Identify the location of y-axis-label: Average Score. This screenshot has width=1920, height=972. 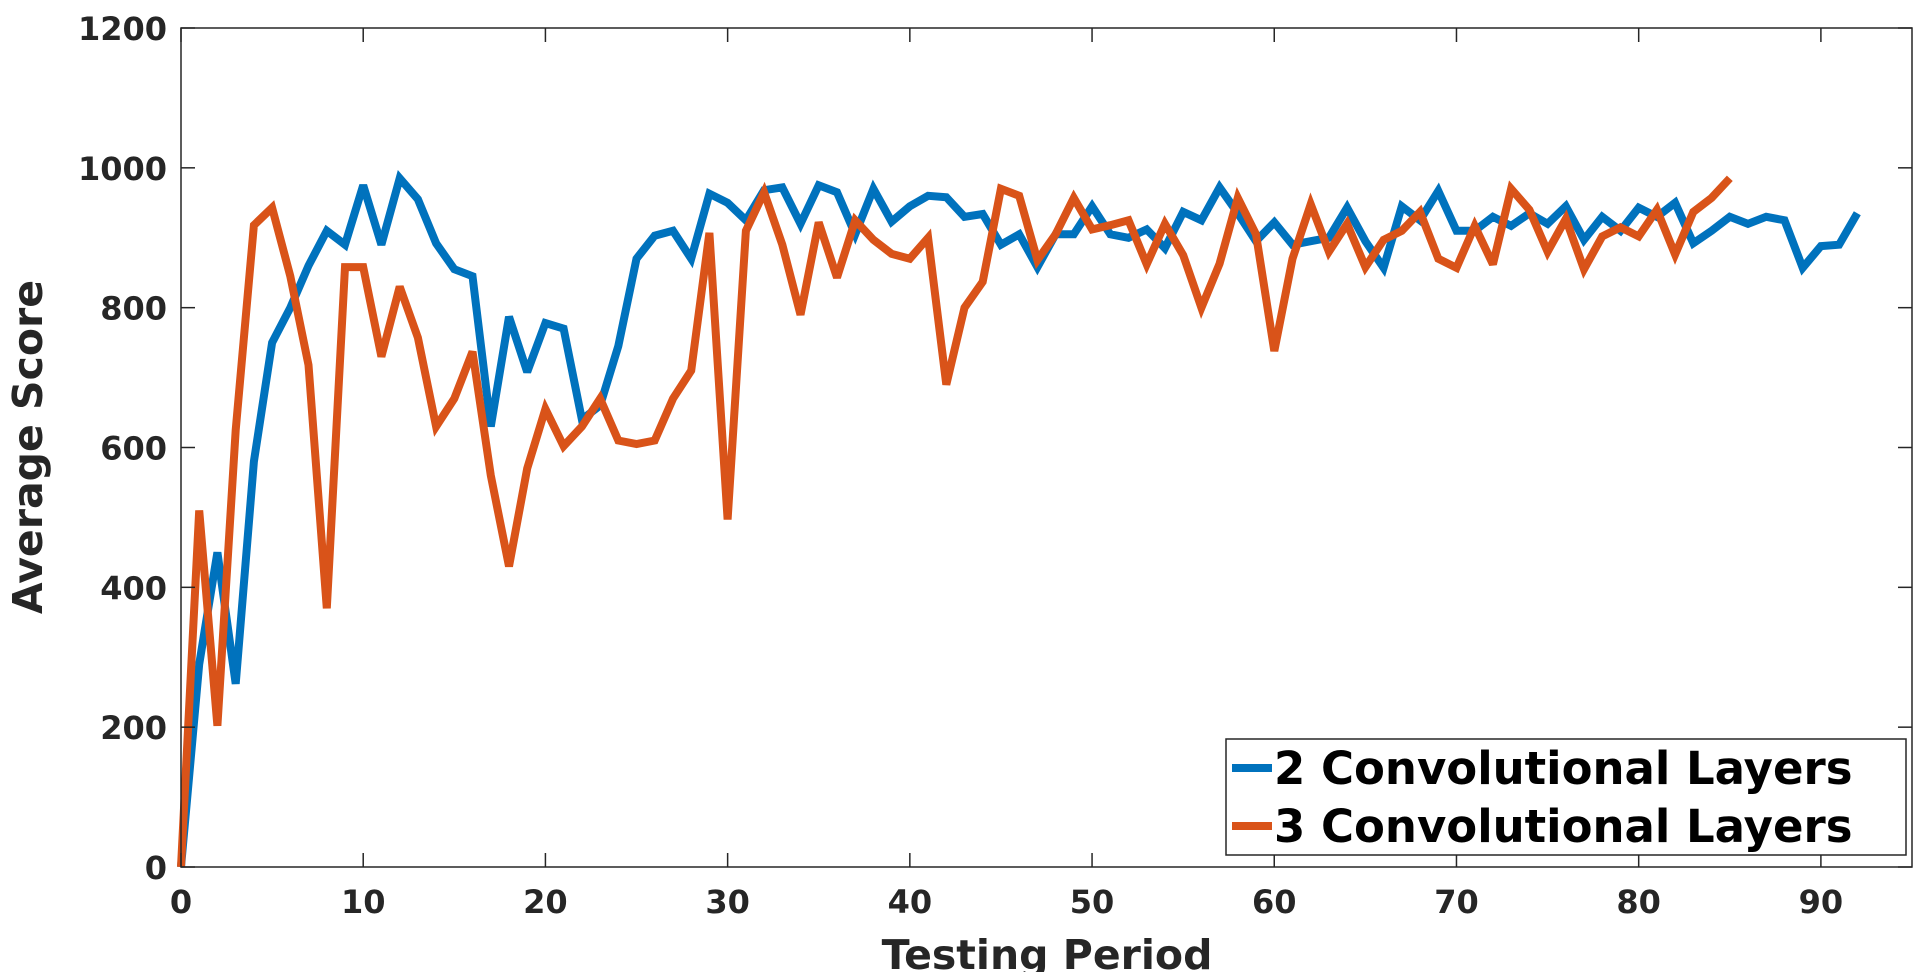
(28, 447).